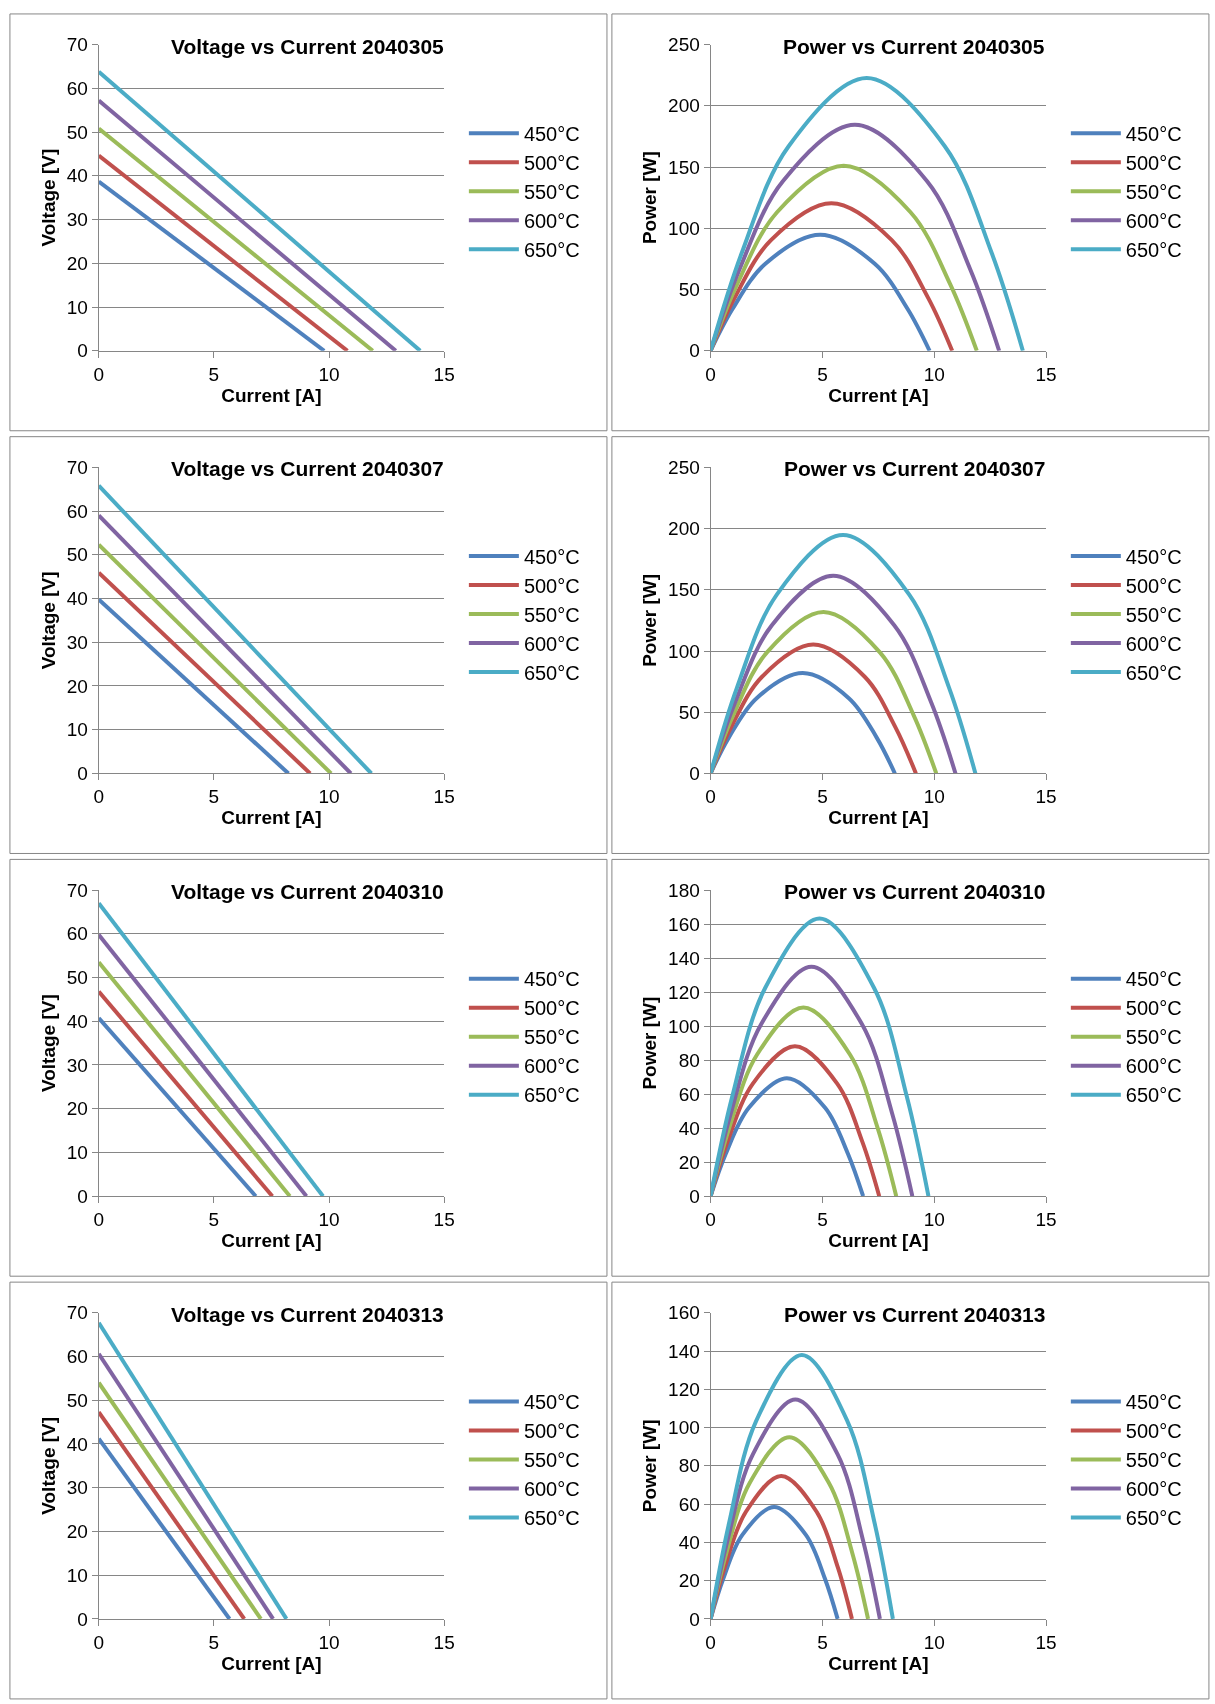 The height and width of the screenshot is (1704, 1215). What do you see at coordinates (684, 890) in the screenshot?
I see `y-tick-label: 180` at bounding box center [684, 890].